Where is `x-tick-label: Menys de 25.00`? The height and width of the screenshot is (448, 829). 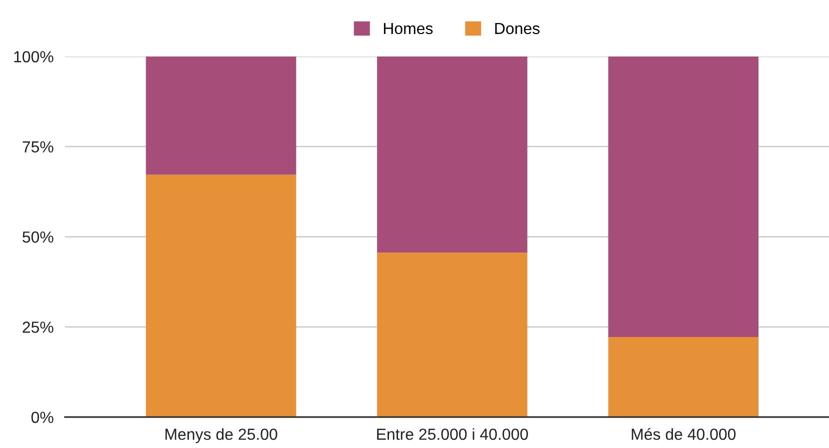
x-tick-label: Menys de 25.00 is located at coordinates (222, 436).